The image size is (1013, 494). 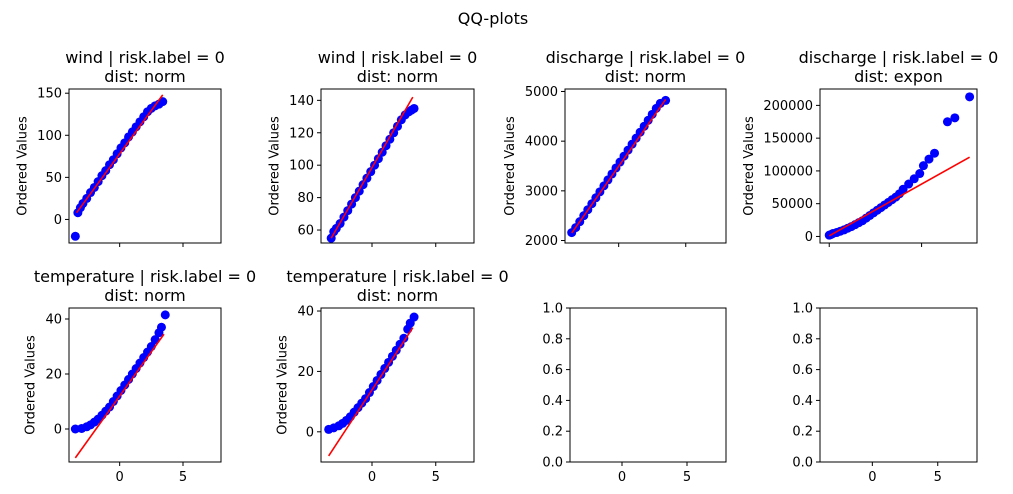 What do you see at coordinates (53, 178) in the screenshot?
I see `y-tick-label: 50` at bounding box center [53, 178].